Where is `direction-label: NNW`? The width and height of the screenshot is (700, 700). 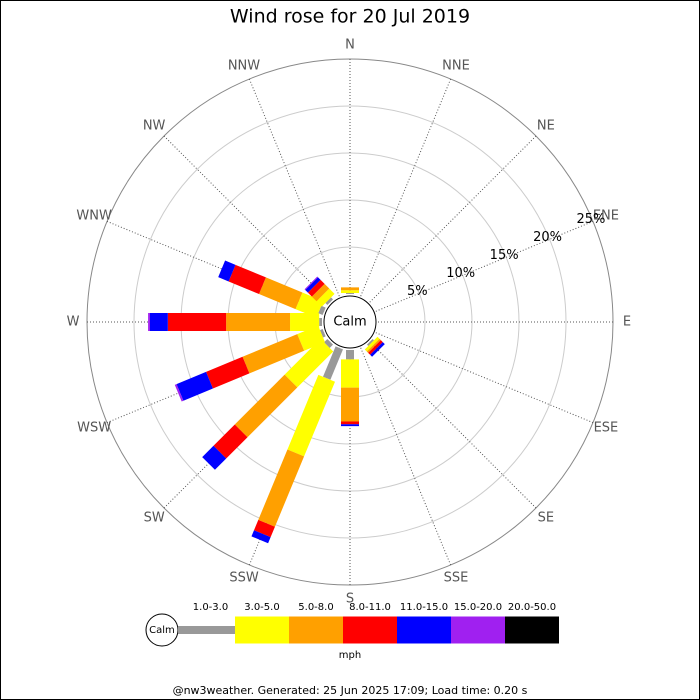 direction-label: NNW is located at coordinates (244, 66).